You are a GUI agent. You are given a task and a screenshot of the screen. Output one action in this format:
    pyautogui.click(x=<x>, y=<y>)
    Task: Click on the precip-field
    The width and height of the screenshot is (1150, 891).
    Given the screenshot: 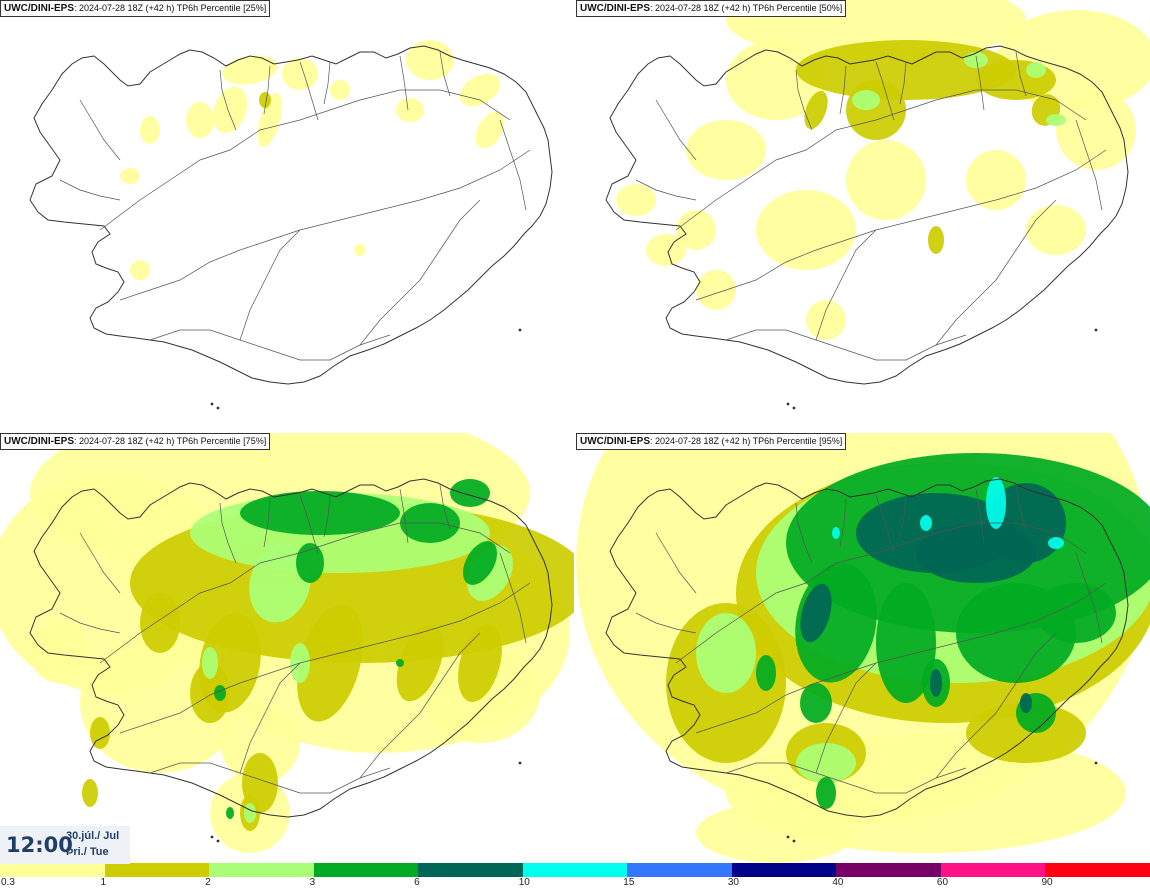 What is the action you would take?
    pyautogui.click(x=312, y=160)
    